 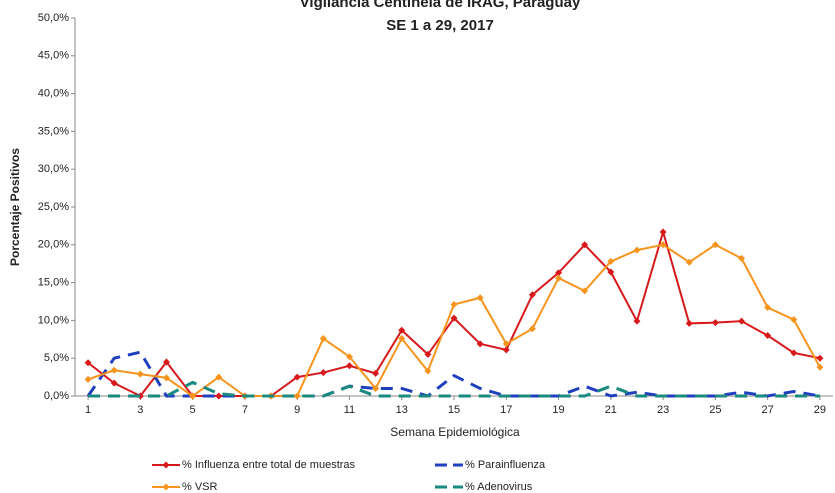 What do you see at coordinates (53, 18) in the screenshot?
I see `y-tick-label: 50,0%` at bounding box center [53, 18].